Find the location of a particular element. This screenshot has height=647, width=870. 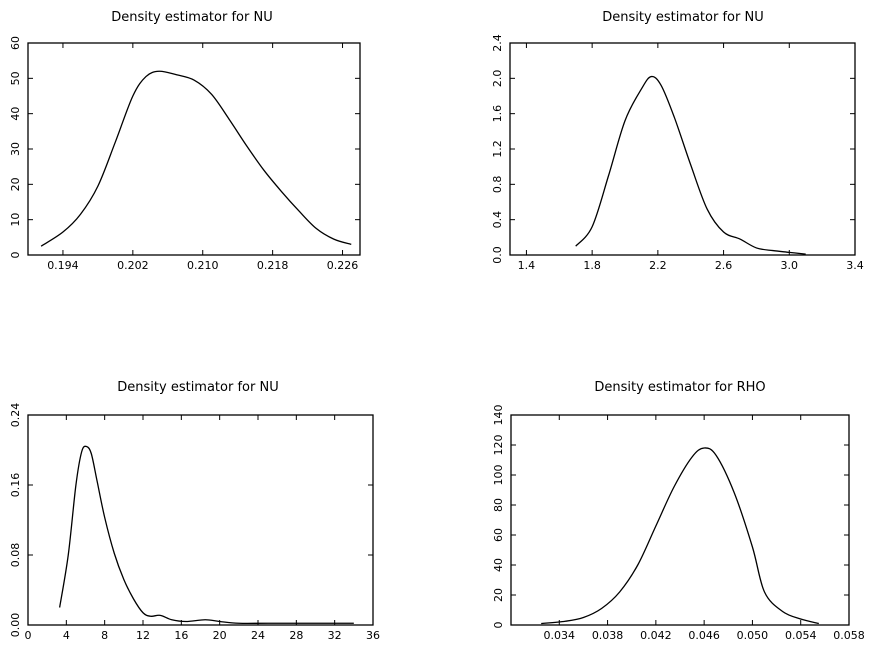

x-tick-label: 0.054 is located at coordinates (801, 635).